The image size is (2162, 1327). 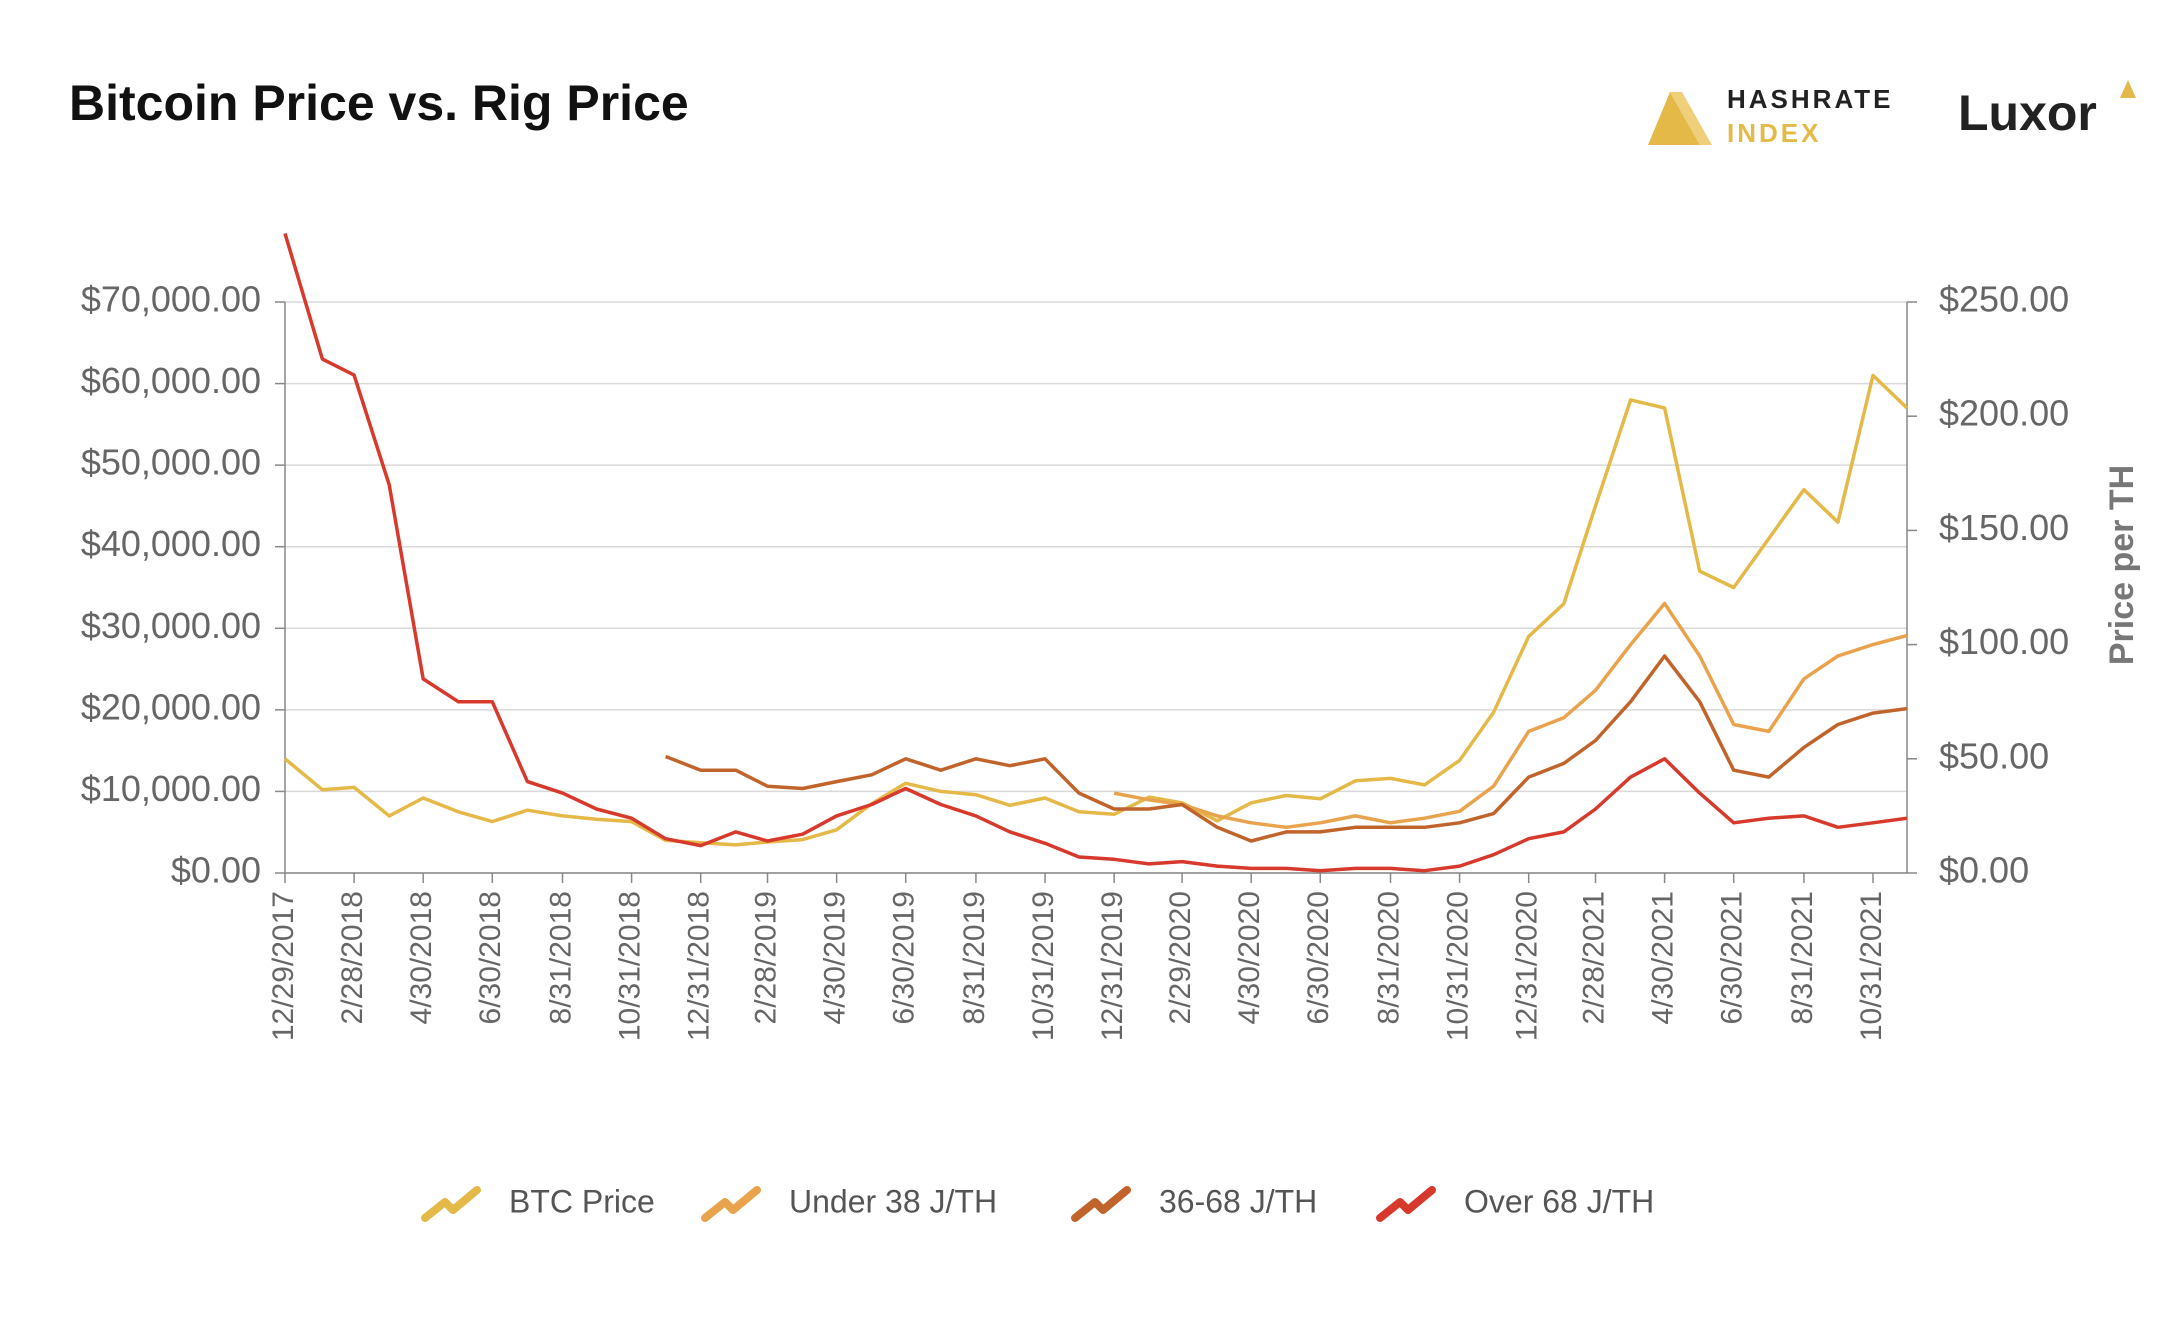 I want to click on x-tick-label: 8/31/2020, so click(x=1388, y=957).